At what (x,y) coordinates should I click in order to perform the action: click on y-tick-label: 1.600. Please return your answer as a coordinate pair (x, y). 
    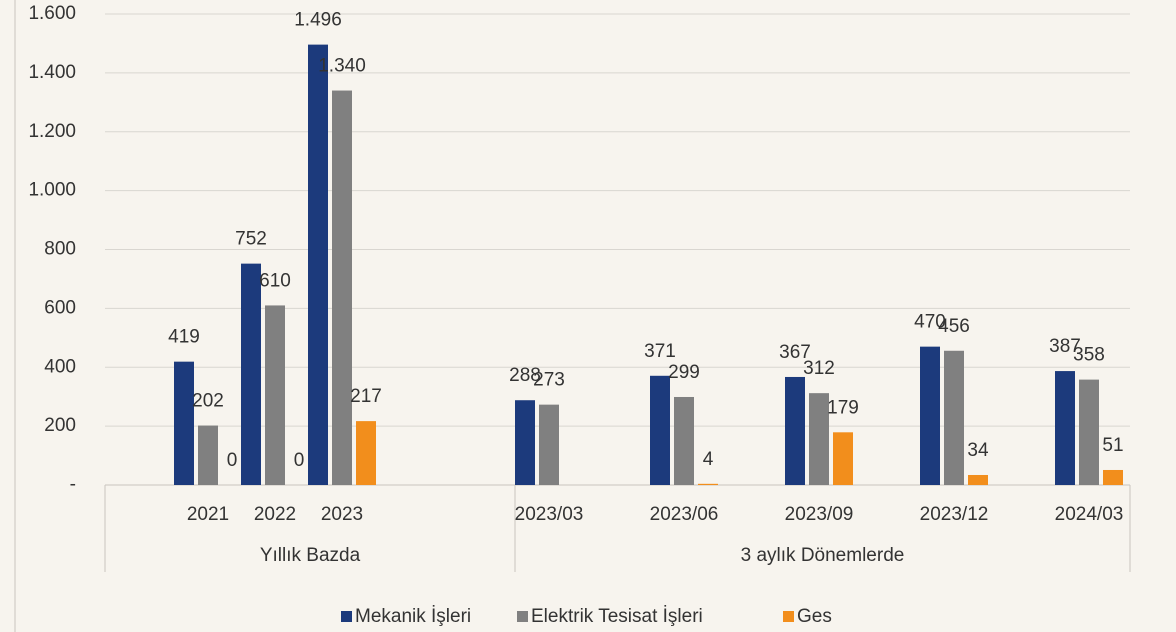
    Looking at the image, I should click on (52, 13).